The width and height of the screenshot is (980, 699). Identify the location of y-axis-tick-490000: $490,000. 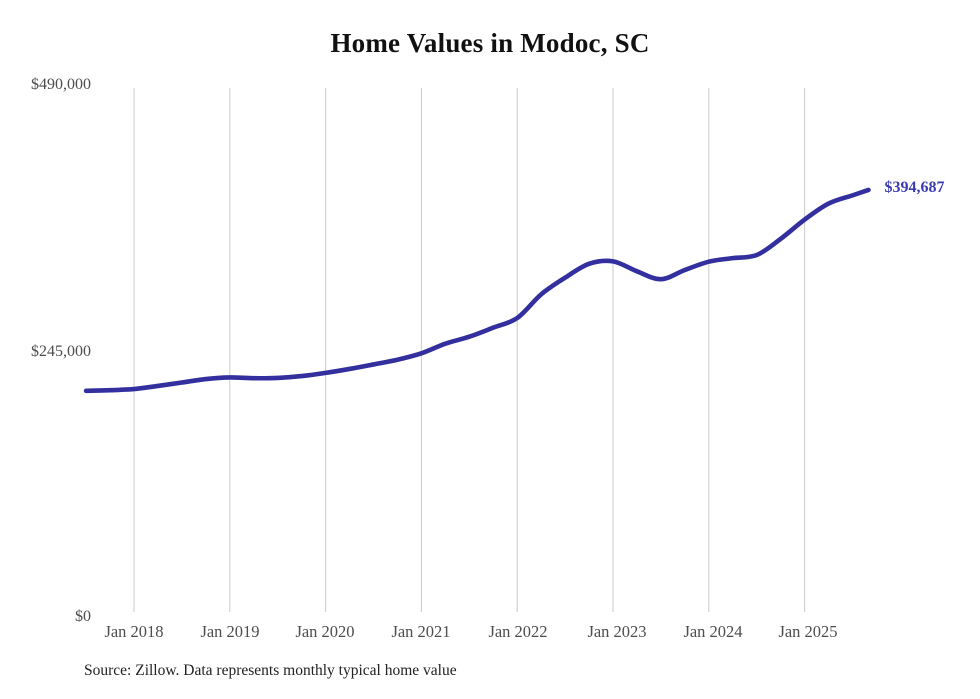
(61, 84).